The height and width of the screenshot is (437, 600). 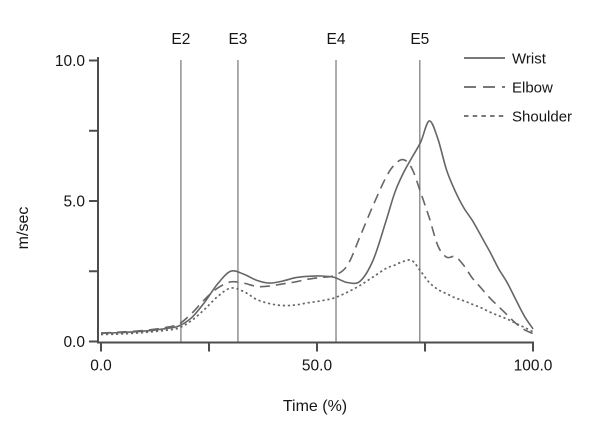 What do you see at coordinates (317, 297) in the screenshot?
I see `series-curve-shoulder` at bounding box center [317, 297].